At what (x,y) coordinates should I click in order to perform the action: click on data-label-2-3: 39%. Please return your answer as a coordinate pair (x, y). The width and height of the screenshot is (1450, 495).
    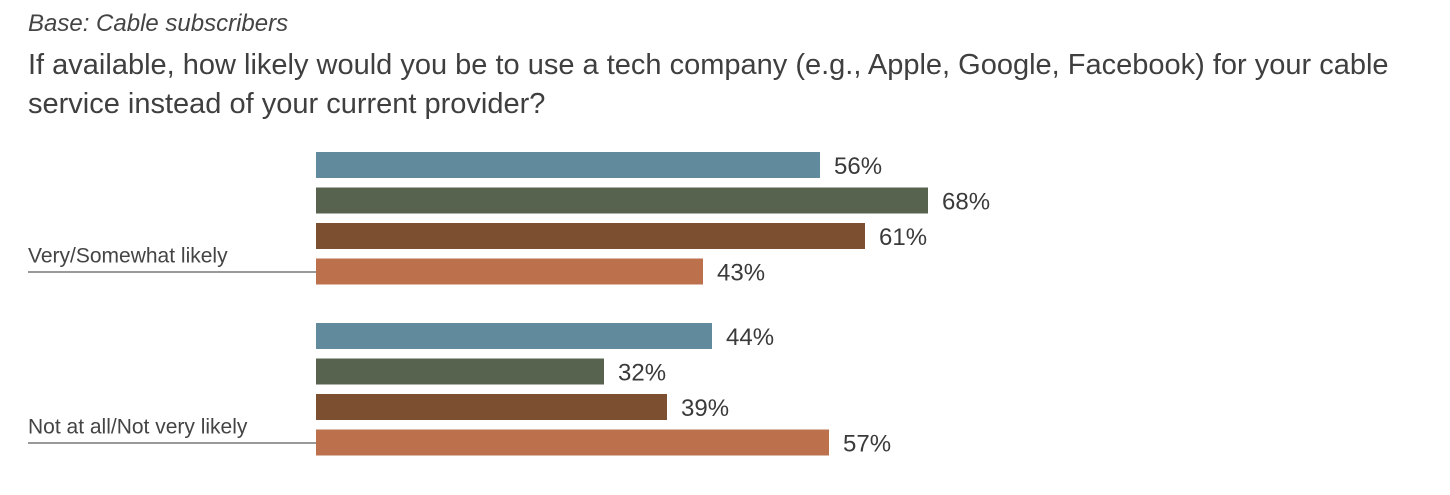
    Looking at the image, I should click on (705, 408).